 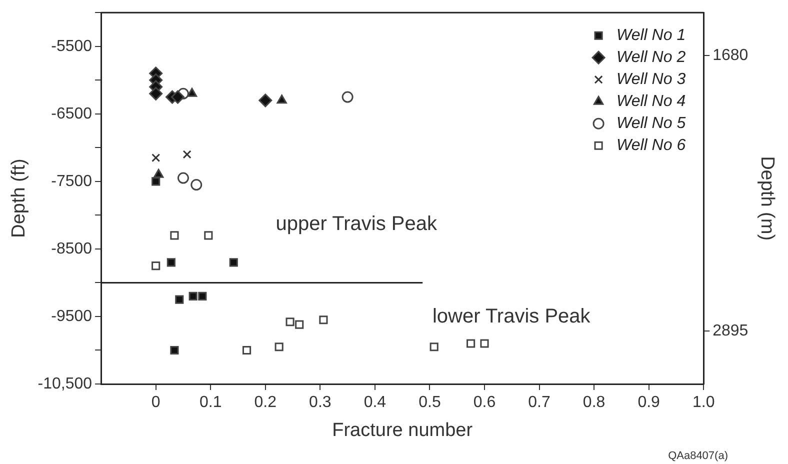 I want to click on annotation: lower Travis Peak, so click(x=512, y=317).